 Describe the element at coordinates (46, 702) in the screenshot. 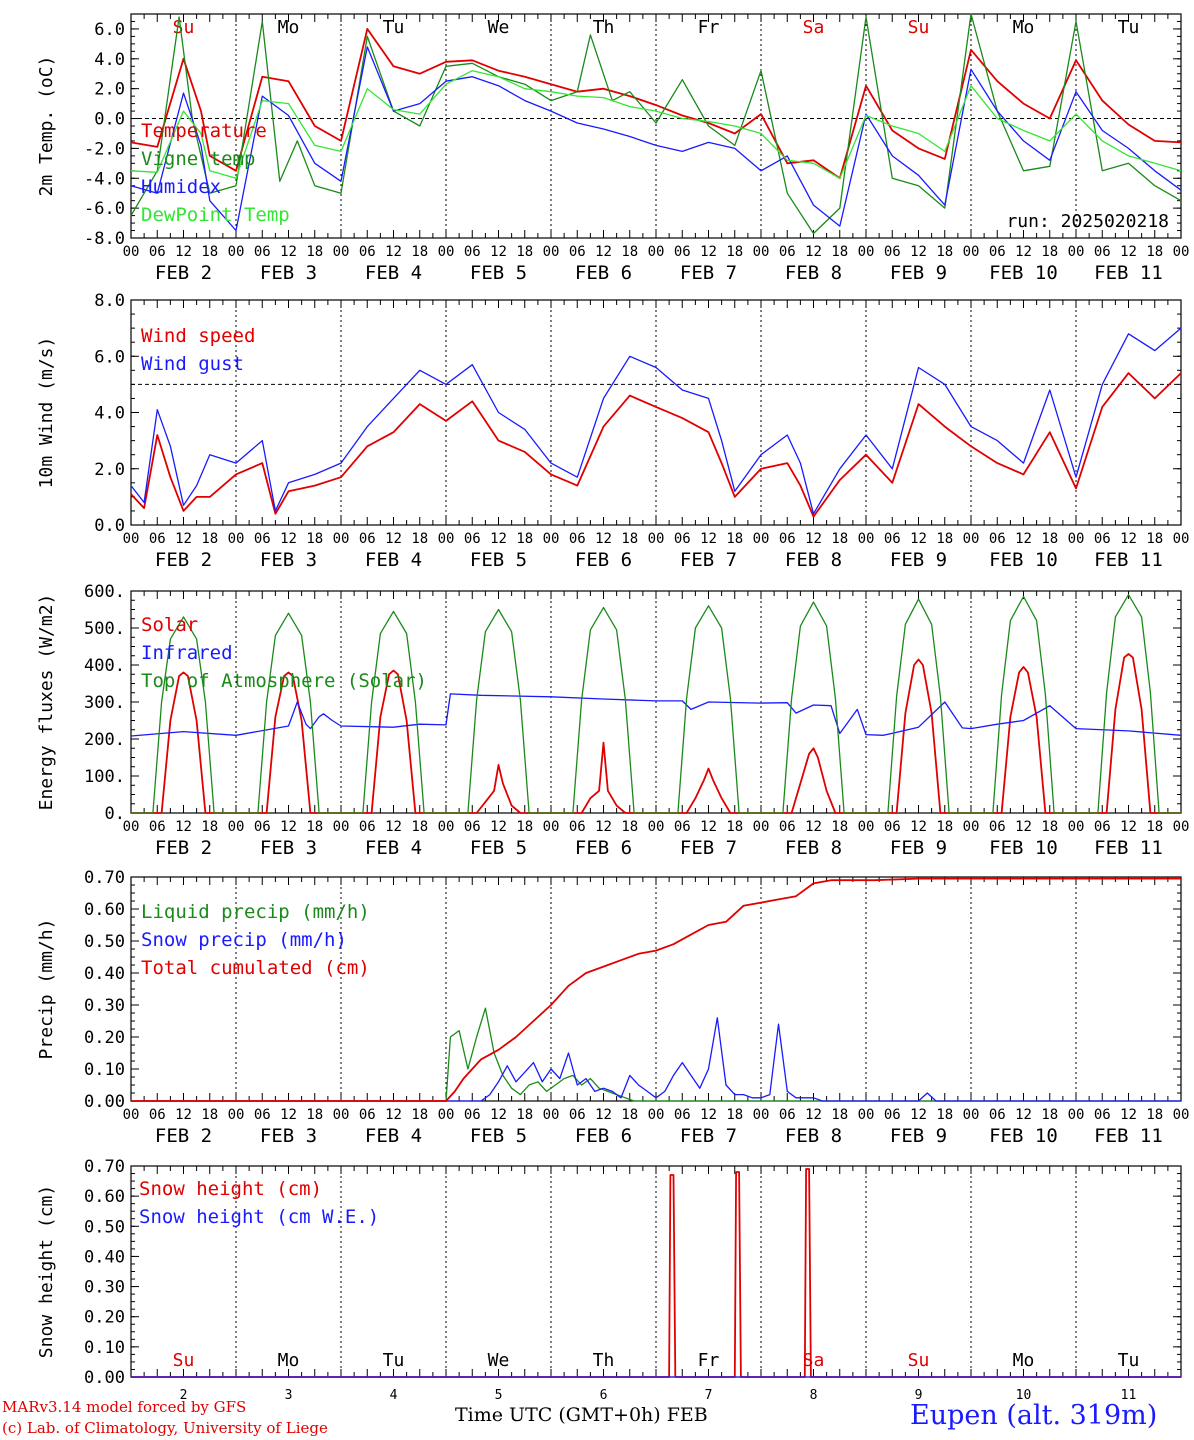

I see `ylabel-energy: Energy fluxes (W/m2)` at that location.